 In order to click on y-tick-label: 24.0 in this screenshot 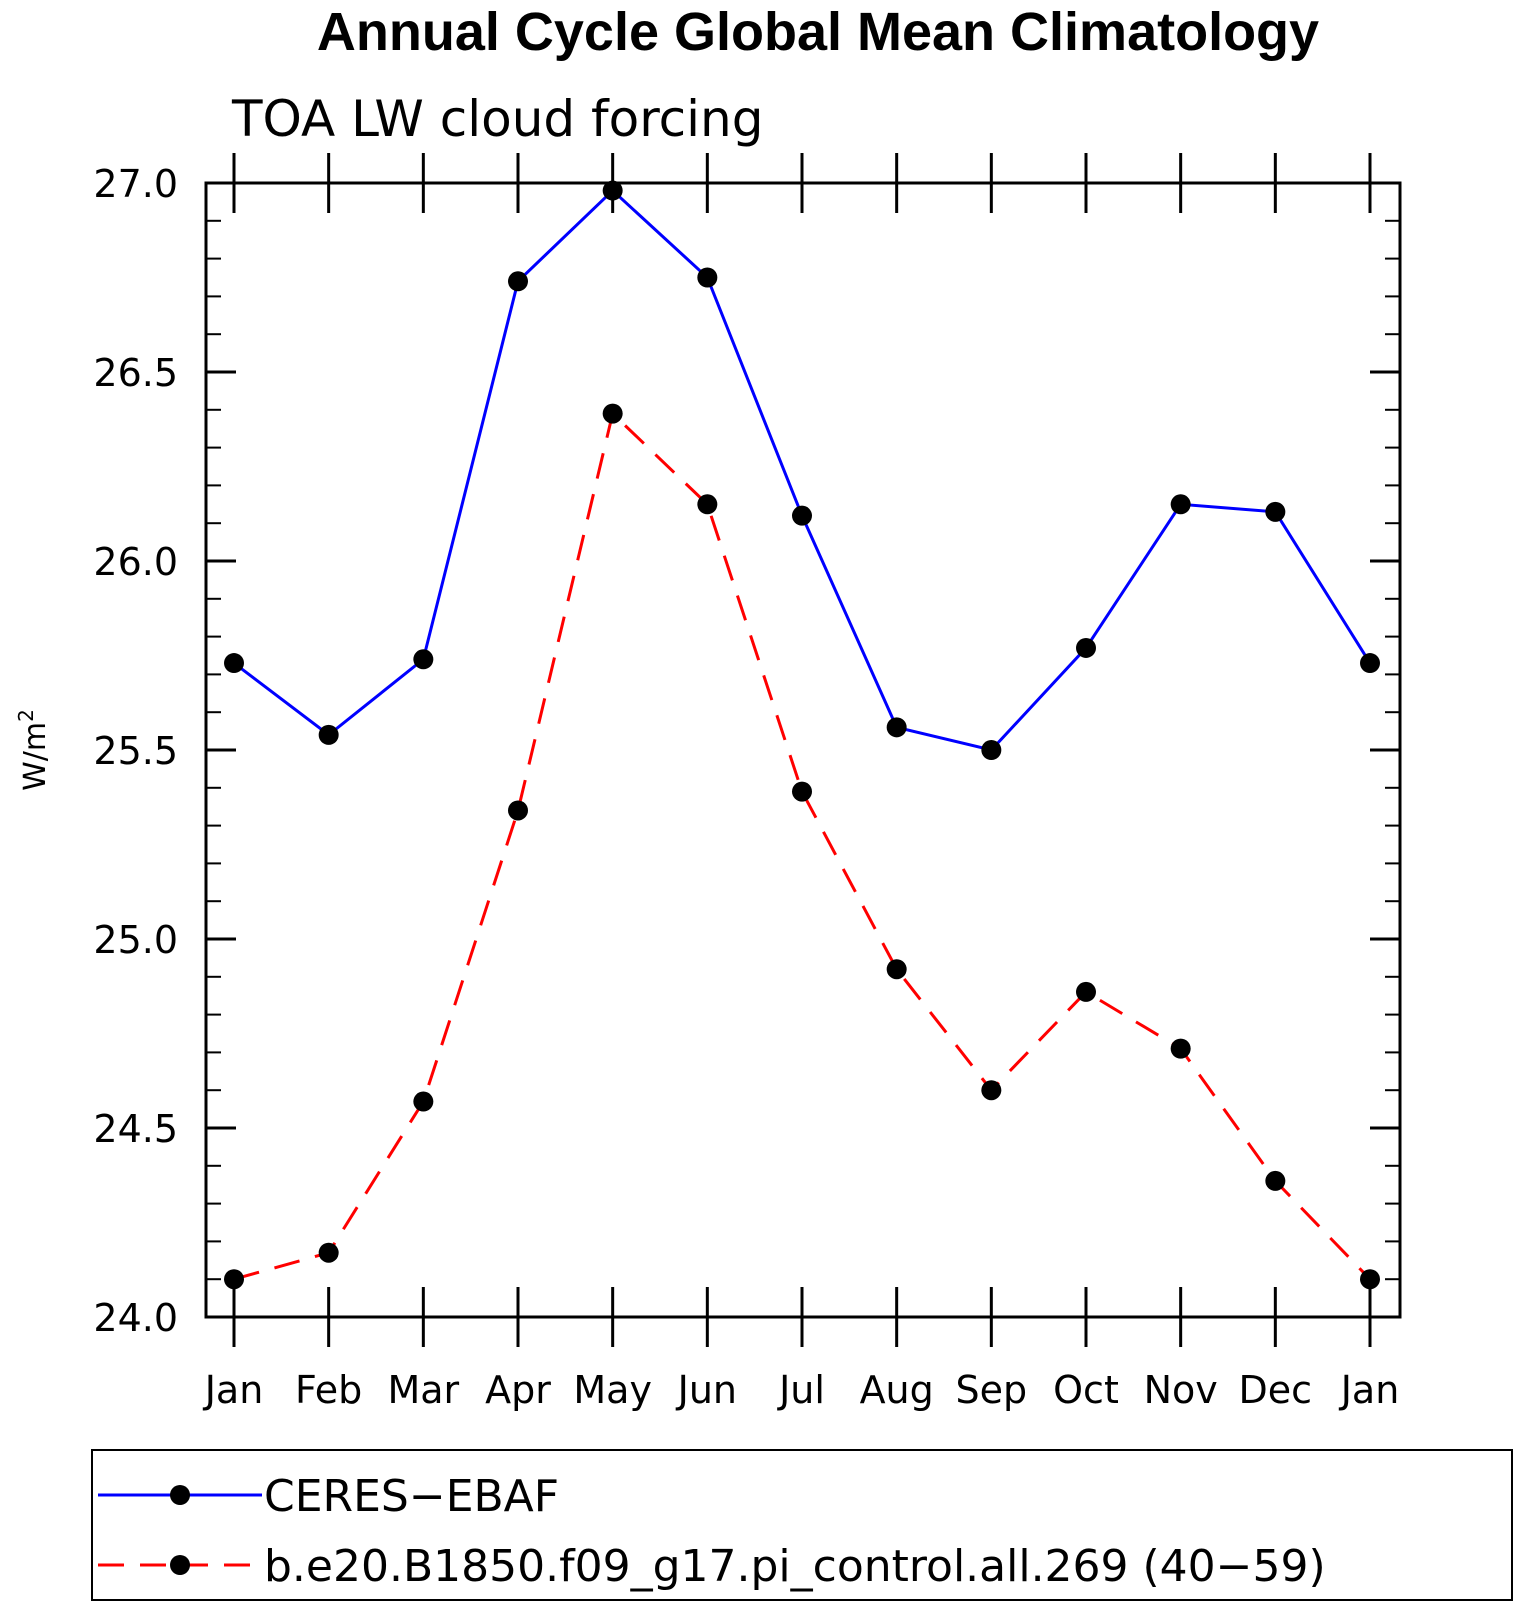, I will do `click(135, 1318)`.